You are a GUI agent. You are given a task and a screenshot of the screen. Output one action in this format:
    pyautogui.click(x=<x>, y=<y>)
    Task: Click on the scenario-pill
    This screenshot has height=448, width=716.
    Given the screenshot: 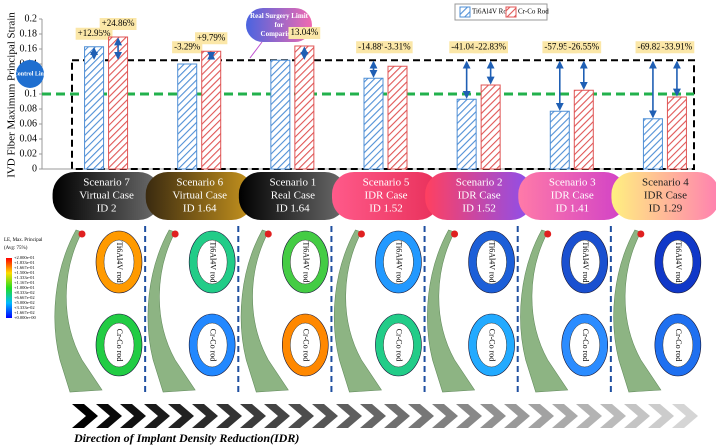 What is the action you would take?
    pyautogui.click(x=572, y=196)
    